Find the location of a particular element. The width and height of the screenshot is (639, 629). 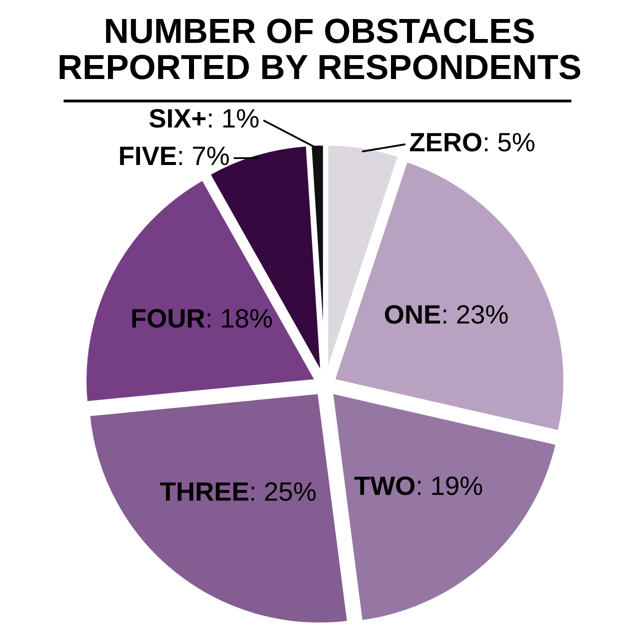

data-label: : 19% is located at coordinates (450, 486).